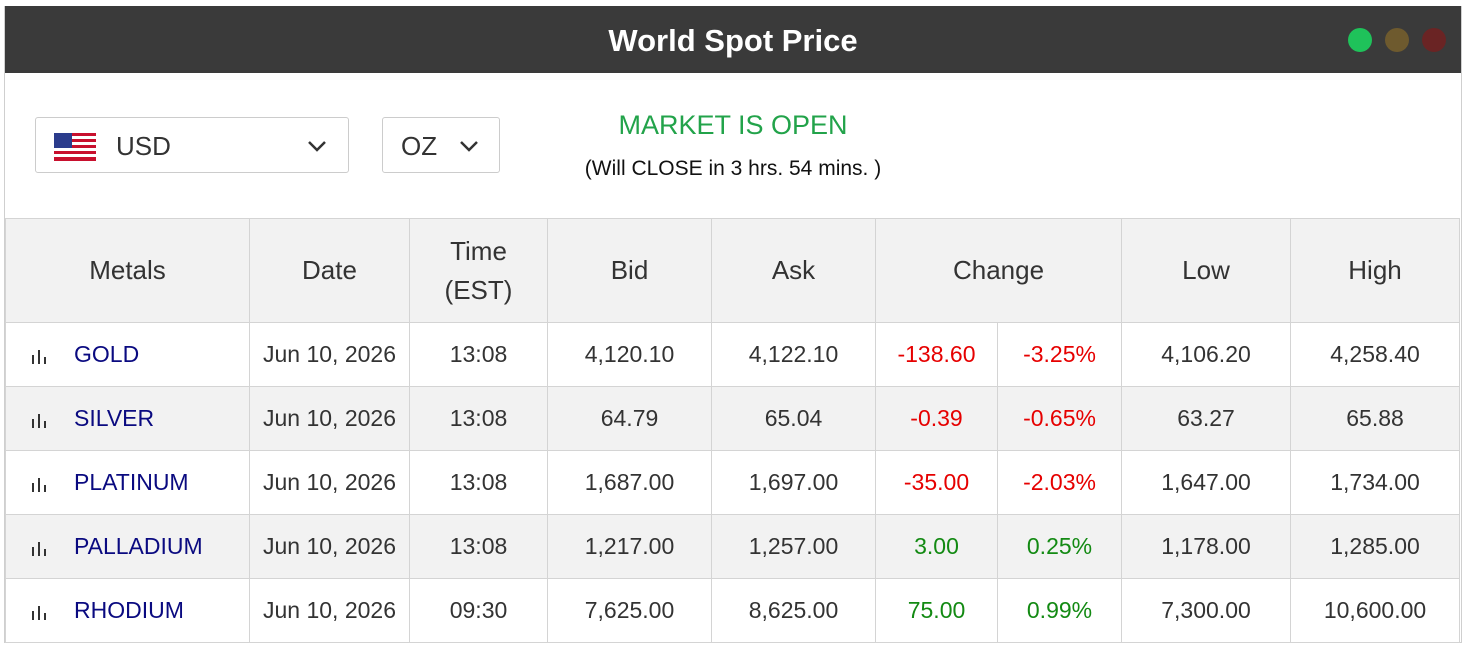 This screenshot has width=1470, height=654. I want to click on header-text: Time (EST), so click(478, 270).